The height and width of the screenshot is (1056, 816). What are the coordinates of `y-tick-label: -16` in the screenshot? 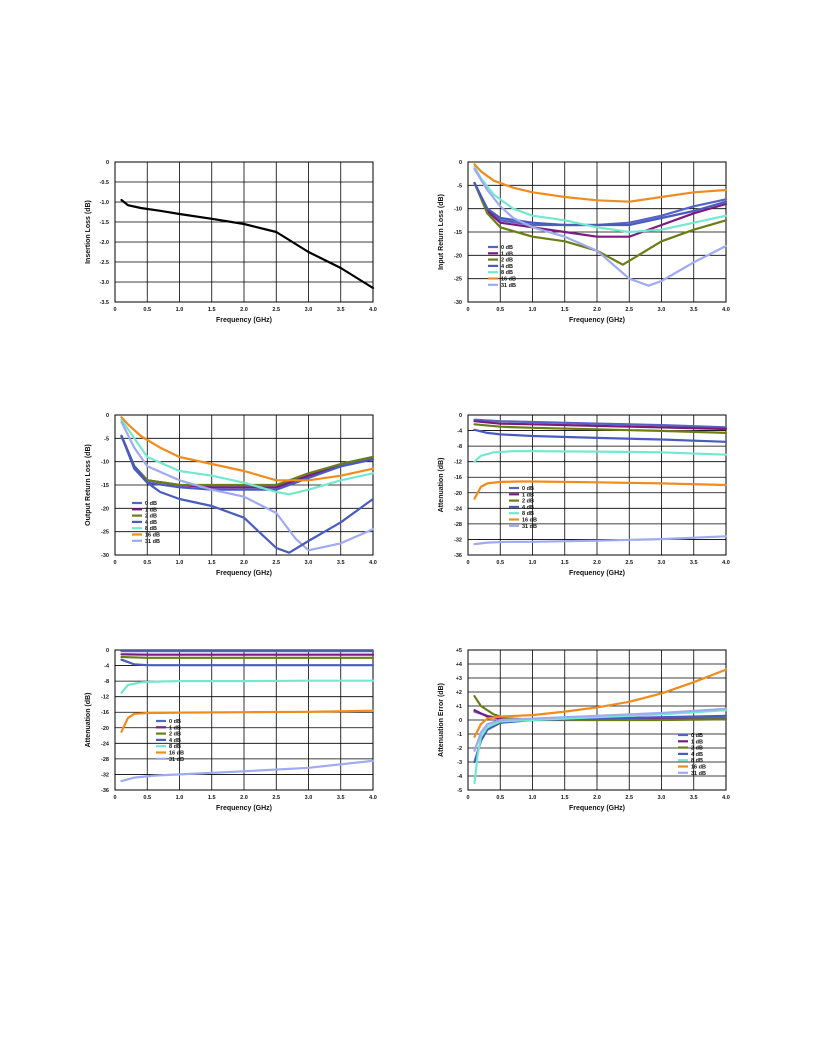 It's located at (458, 478).